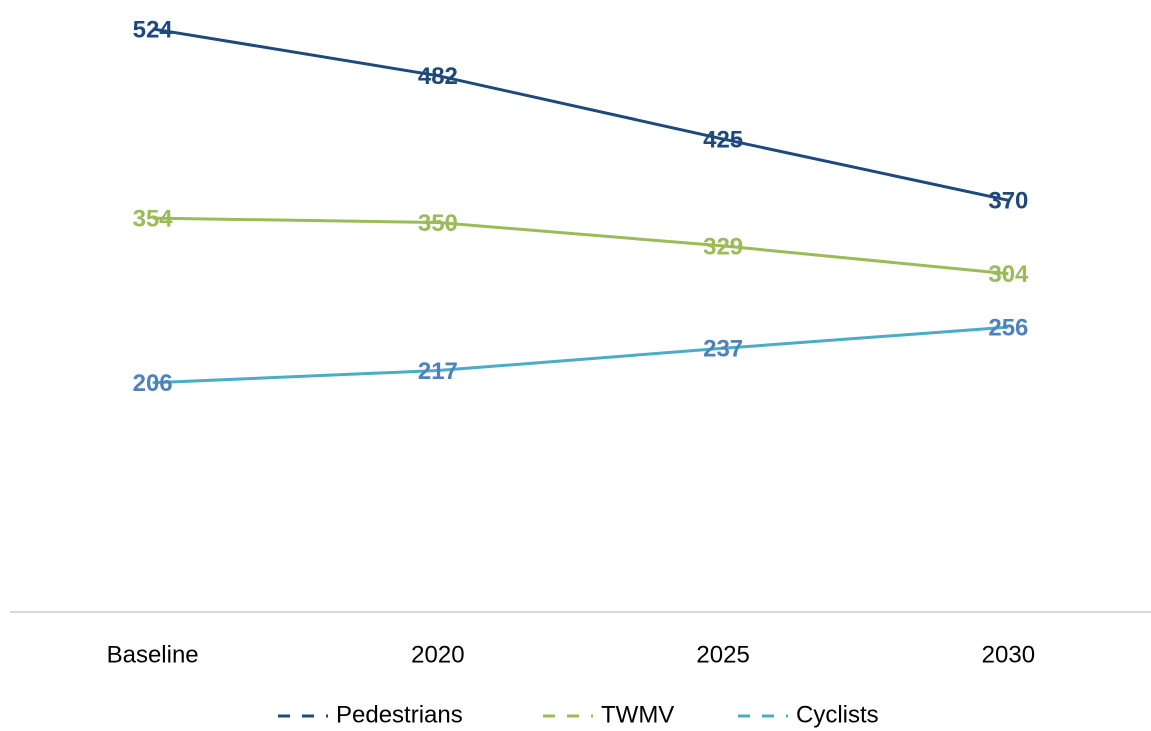 This screenshot has height=731, width=1151. What do you see at coordinates (1008, 327) in the screenshot?
I see `value-label: 256` at bounding box center [1008, 327].